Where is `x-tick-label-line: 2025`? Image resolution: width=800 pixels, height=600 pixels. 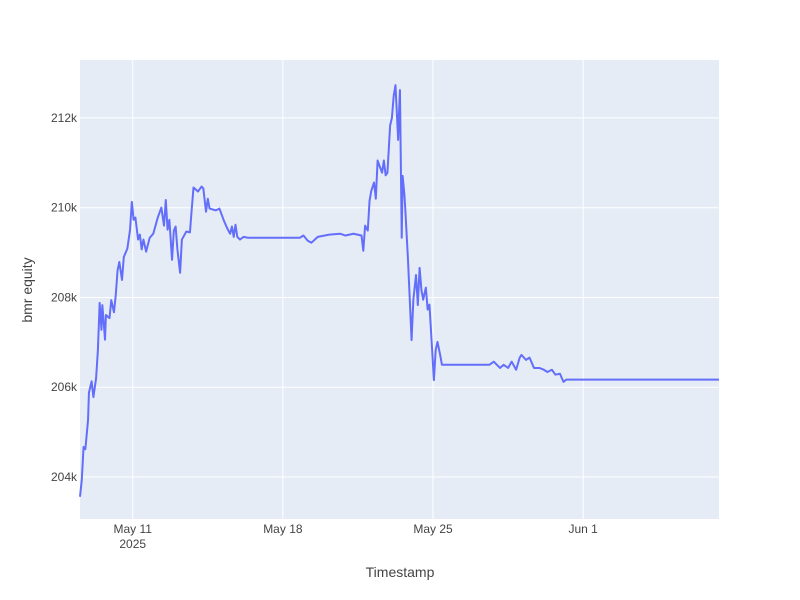 x-tick-label-line: 2025 is located at coordinates (132, 544).